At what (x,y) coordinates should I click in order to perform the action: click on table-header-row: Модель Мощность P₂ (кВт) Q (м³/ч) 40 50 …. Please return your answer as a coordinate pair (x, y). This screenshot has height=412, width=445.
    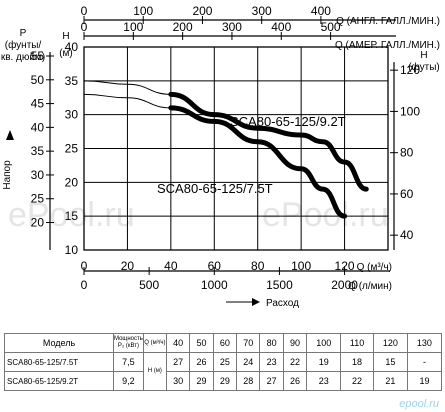
    Looking at the image, I should click on (223, 343).